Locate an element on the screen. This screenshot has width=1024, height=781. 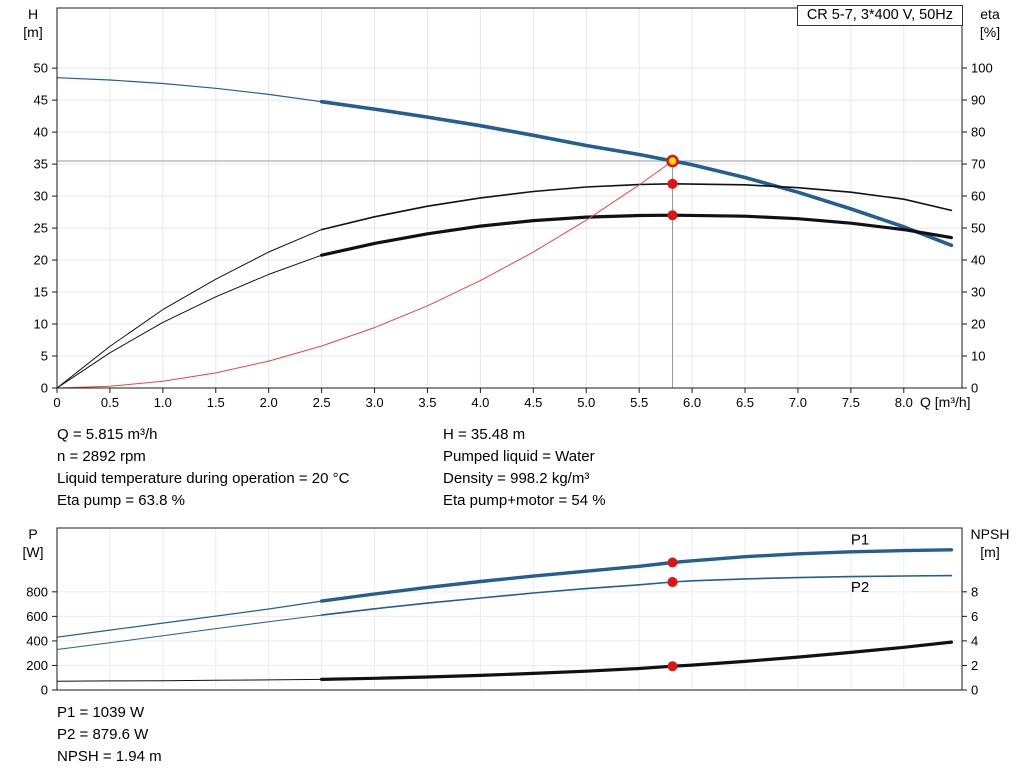
head-curve is located at coordinates (636, 173).